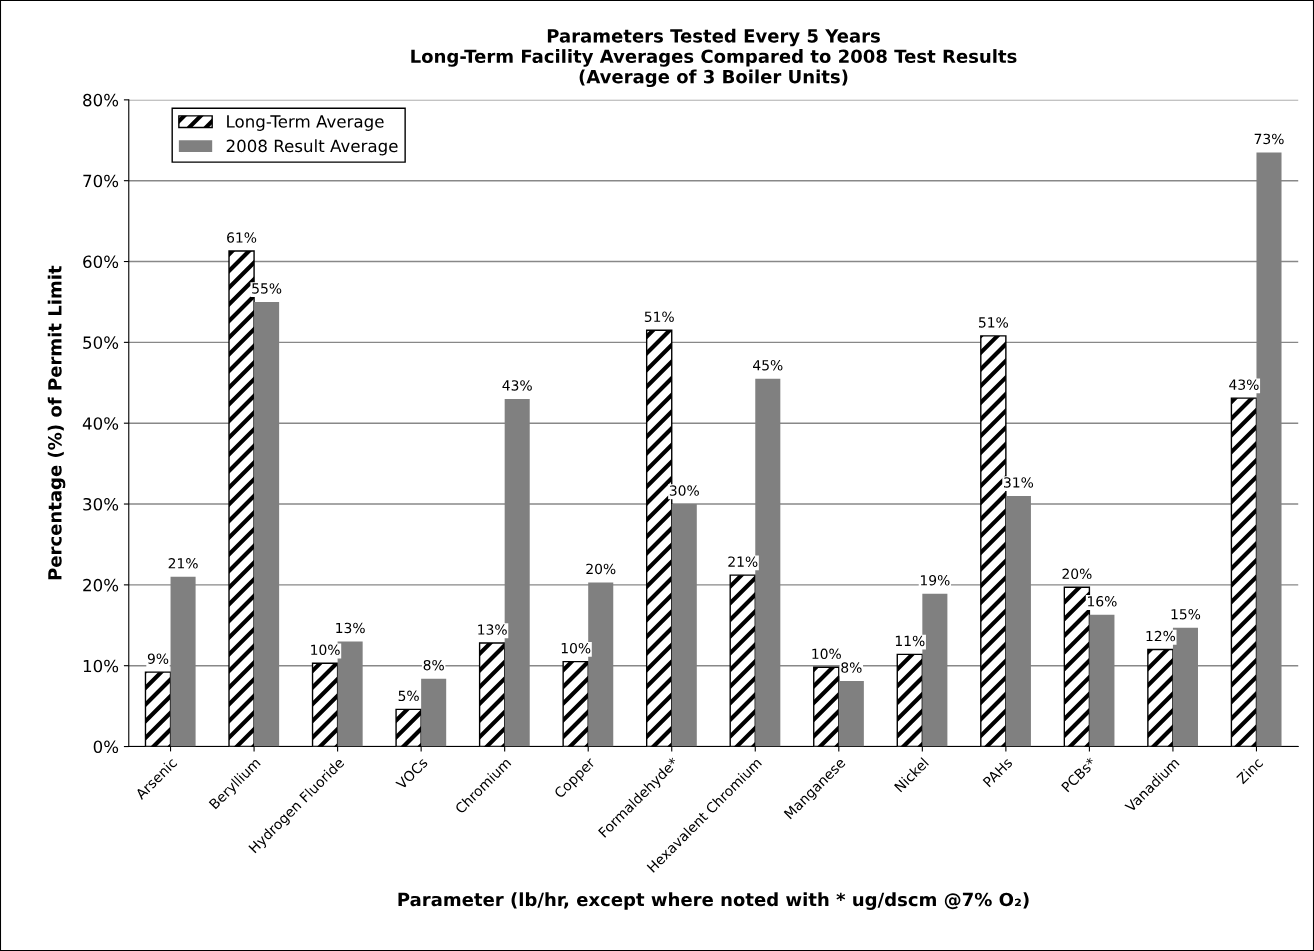 Image resolution: width=1314 pixels, height=951 pixels. Describe the element at coordinates (101, 504) in the screenshot. I see `y-tick-label: 30%` at that location.